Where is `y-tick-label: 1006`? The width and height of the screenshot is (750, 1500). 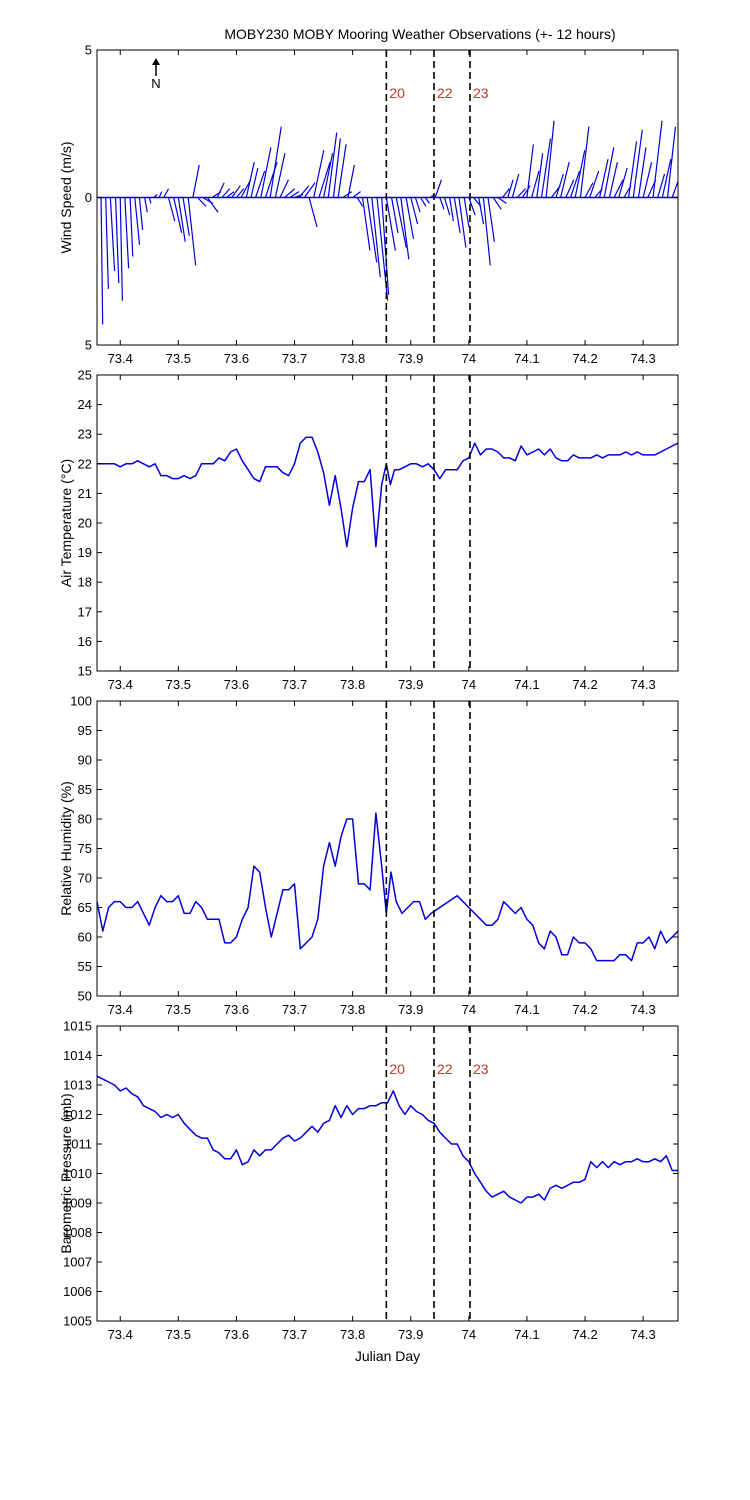
y-tick-label: 1006 is located at coordinates (77, 1291).